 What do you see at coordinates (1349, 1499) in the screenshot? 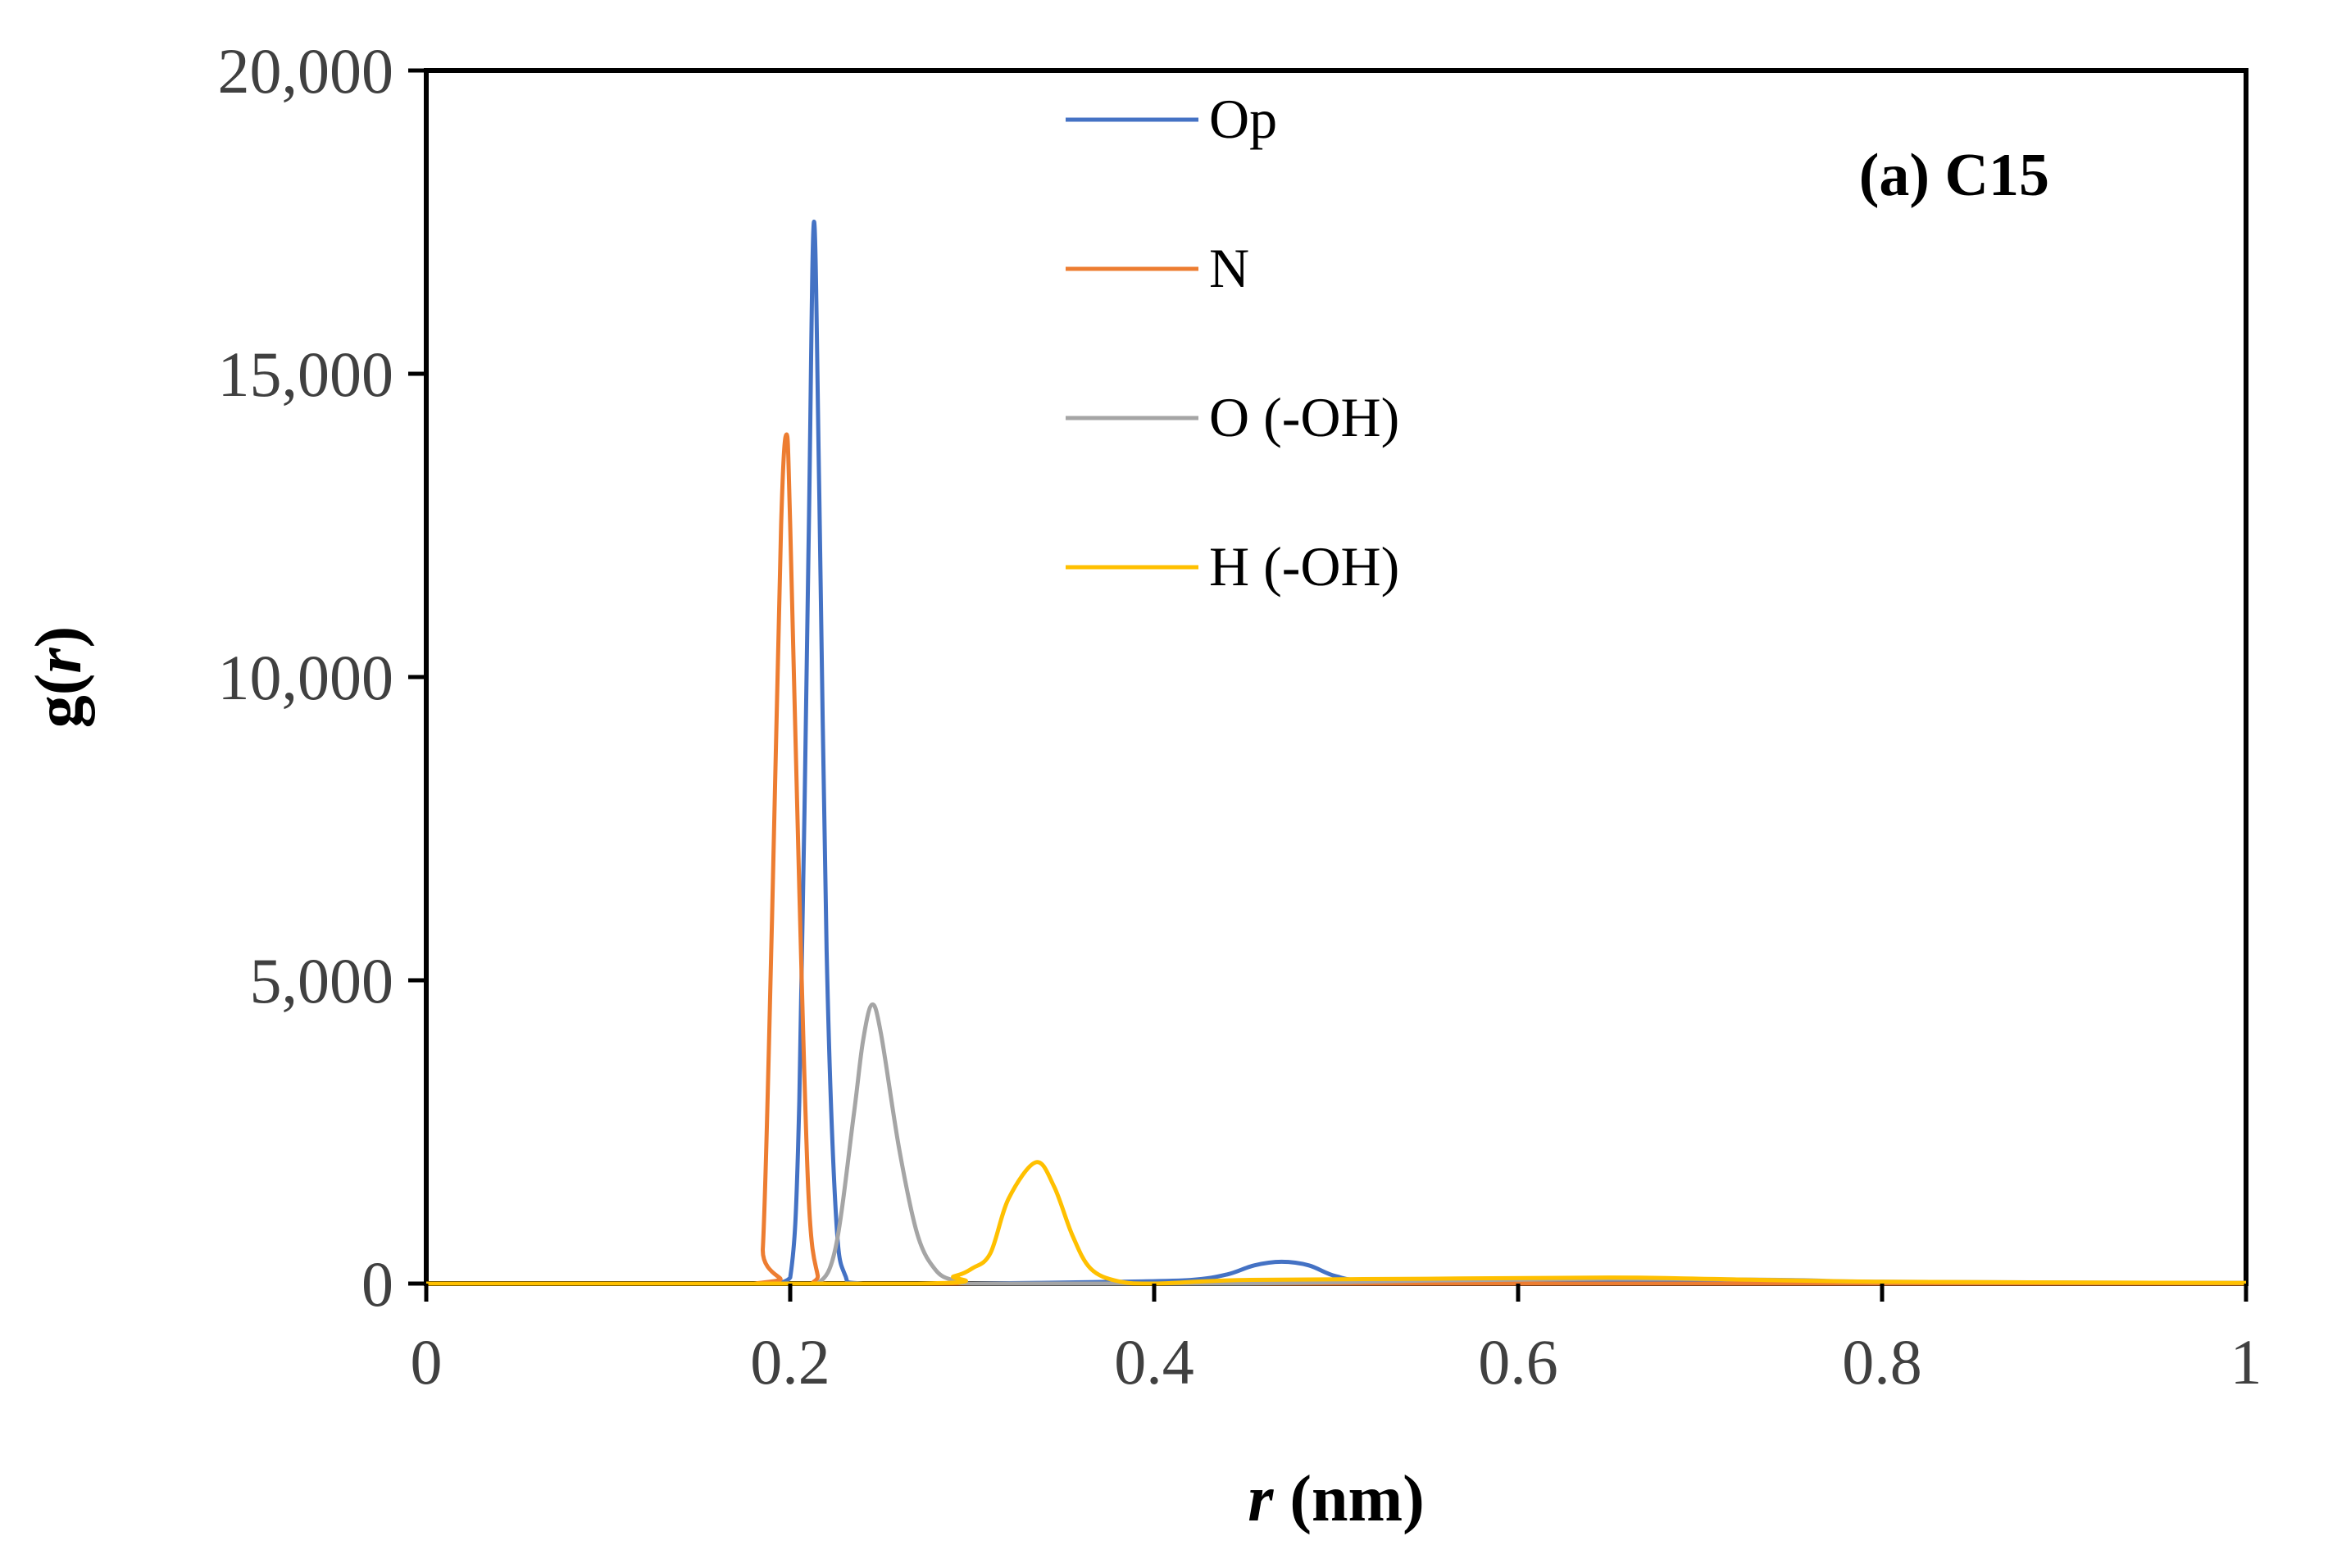
I see `x-axis-title-unit: (nm)` at bounding box center [1349, 1499].